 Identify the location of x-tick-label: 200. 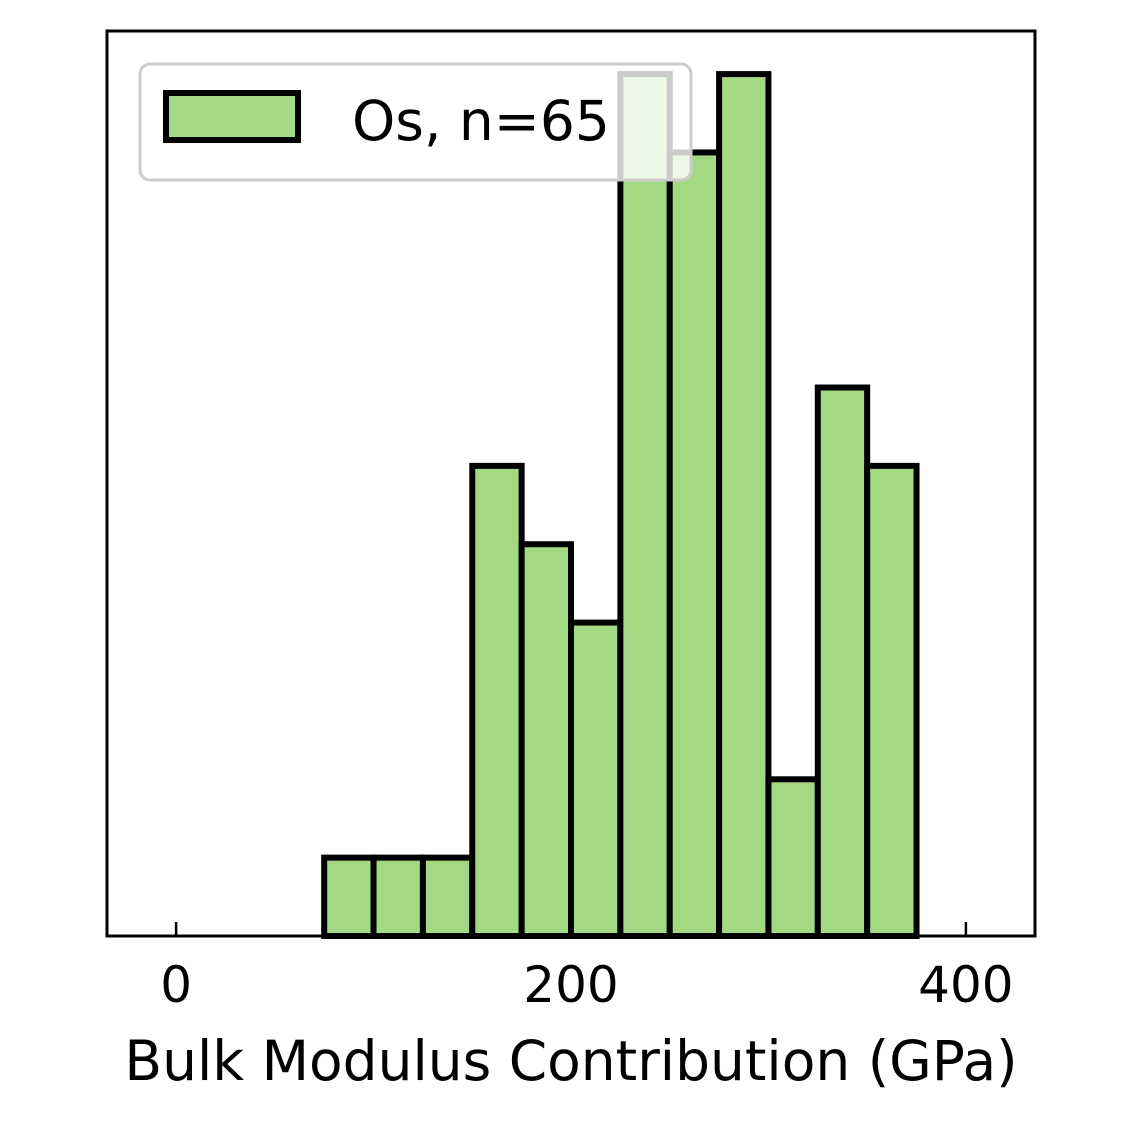
(570, 985).